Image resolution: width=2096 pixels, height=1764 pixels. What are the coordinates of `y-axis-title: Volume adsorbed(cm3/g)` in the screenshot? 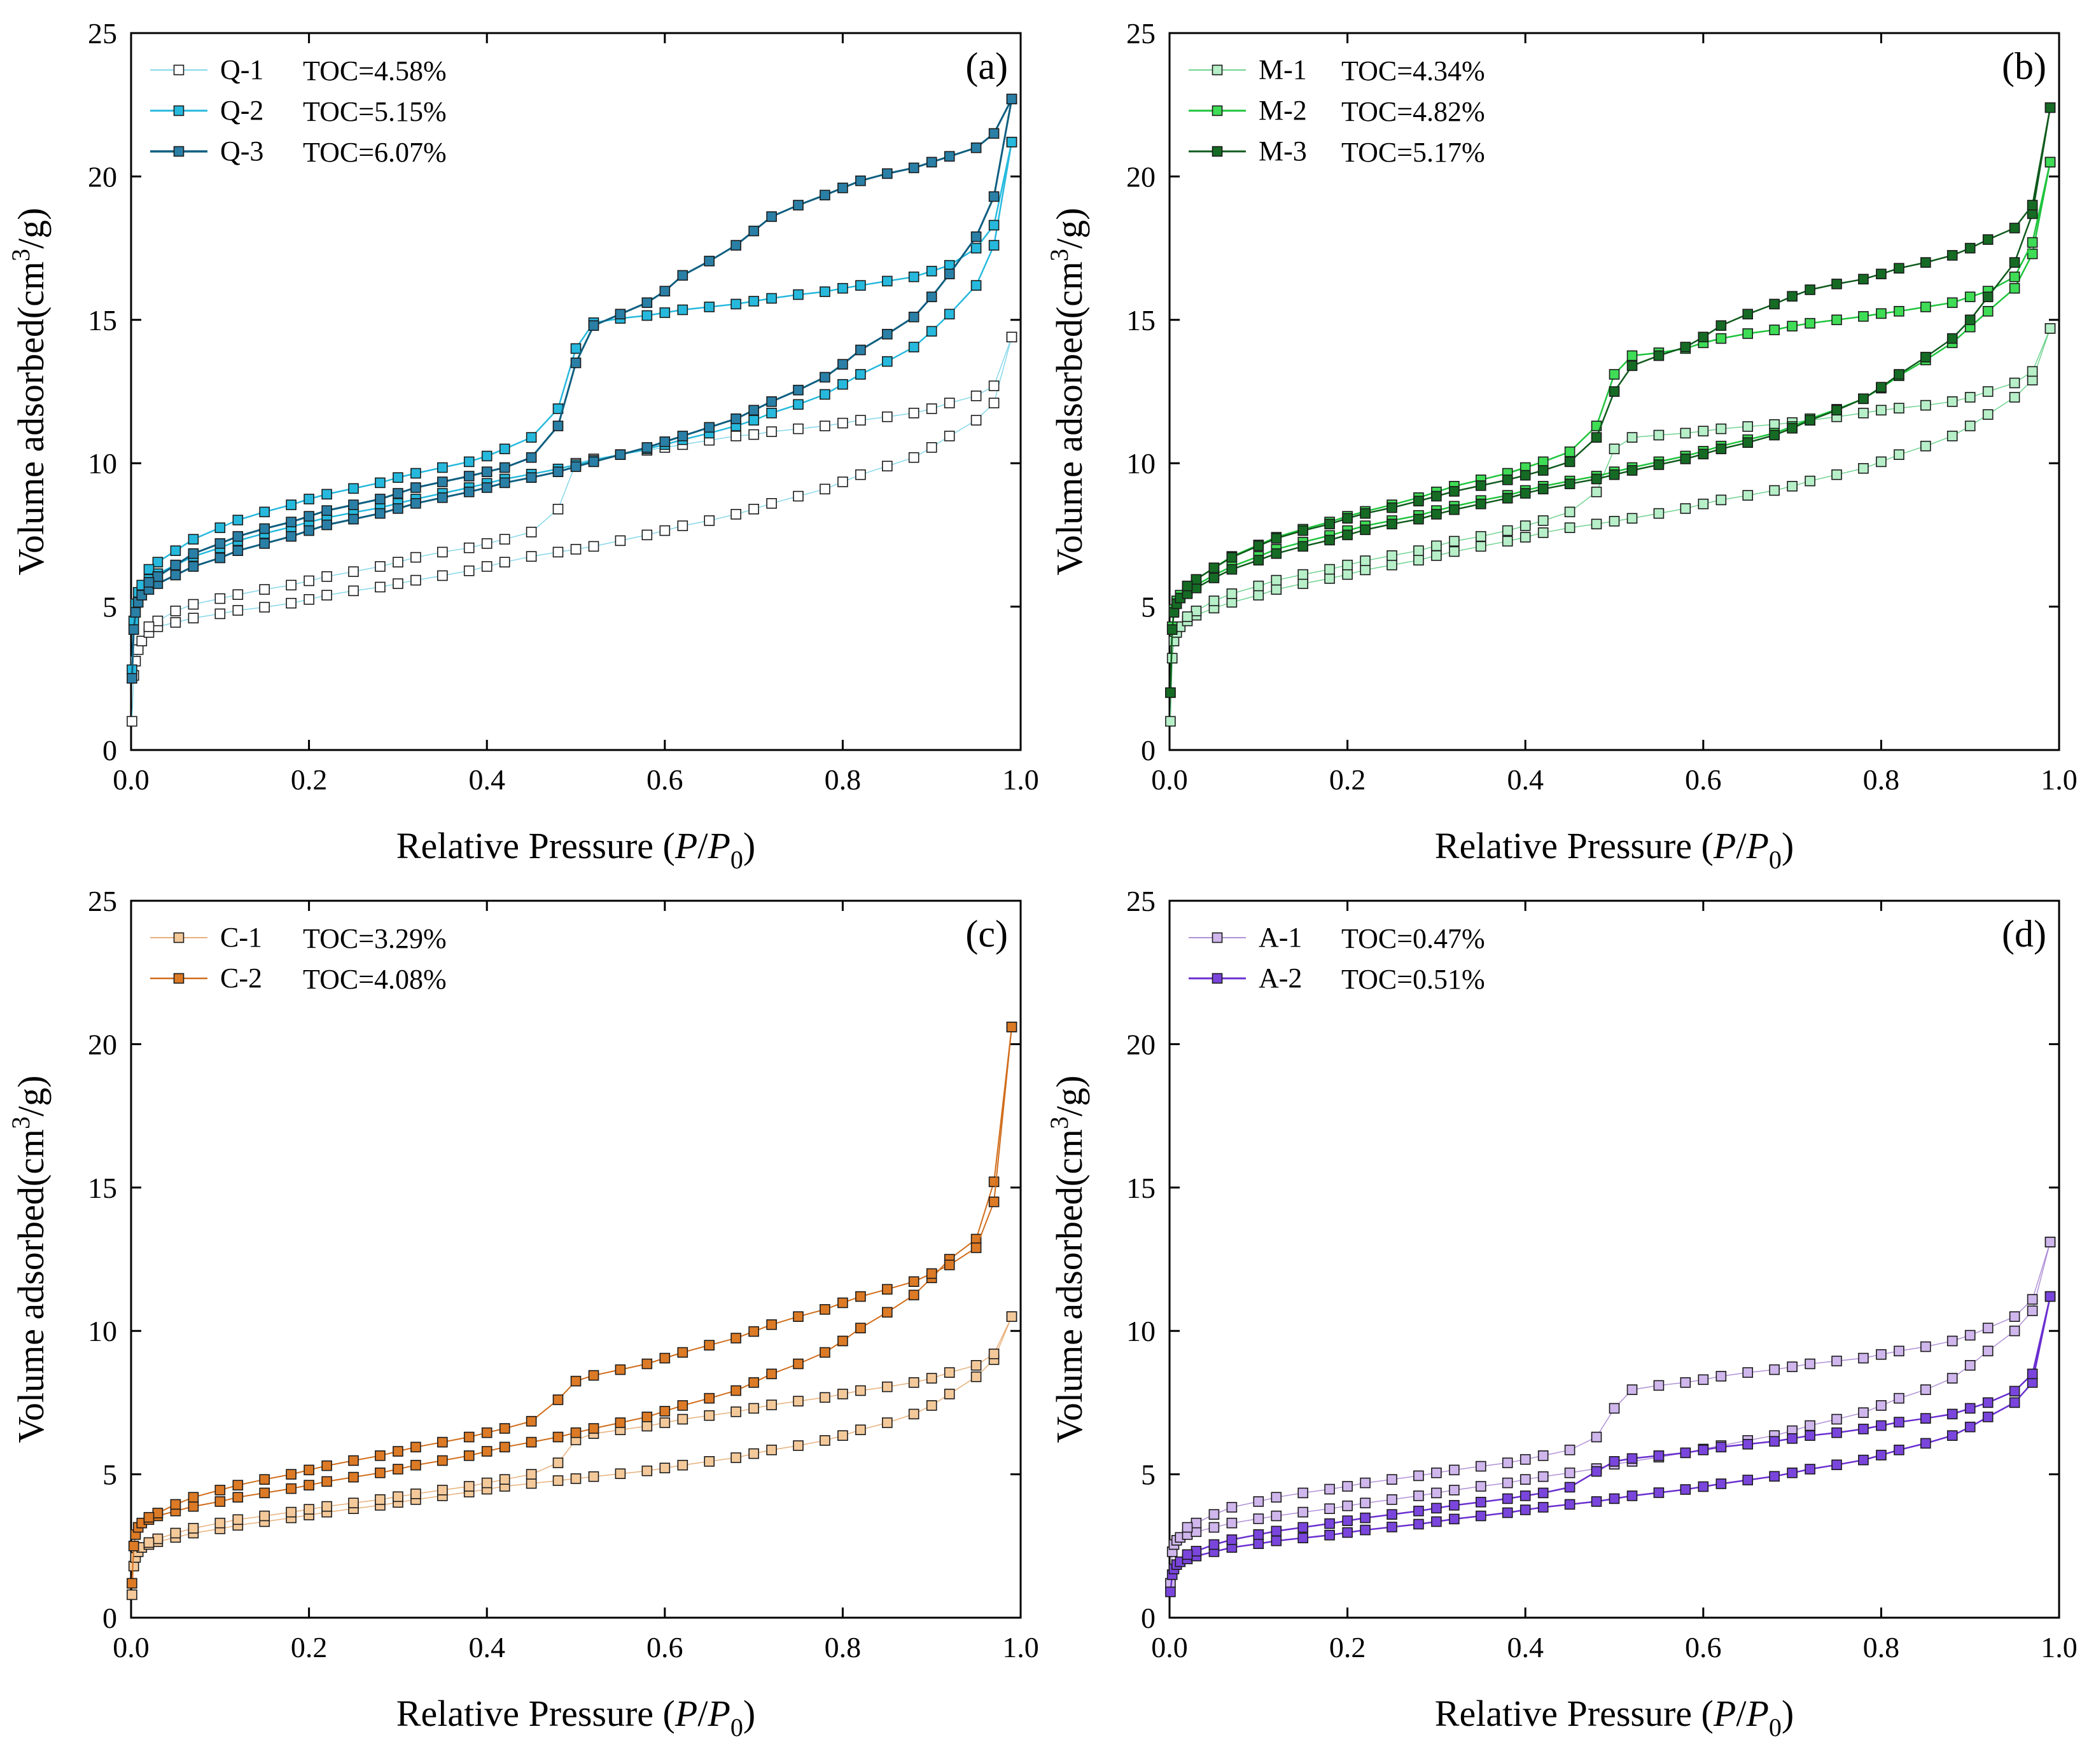 It's located at (29, 1260).